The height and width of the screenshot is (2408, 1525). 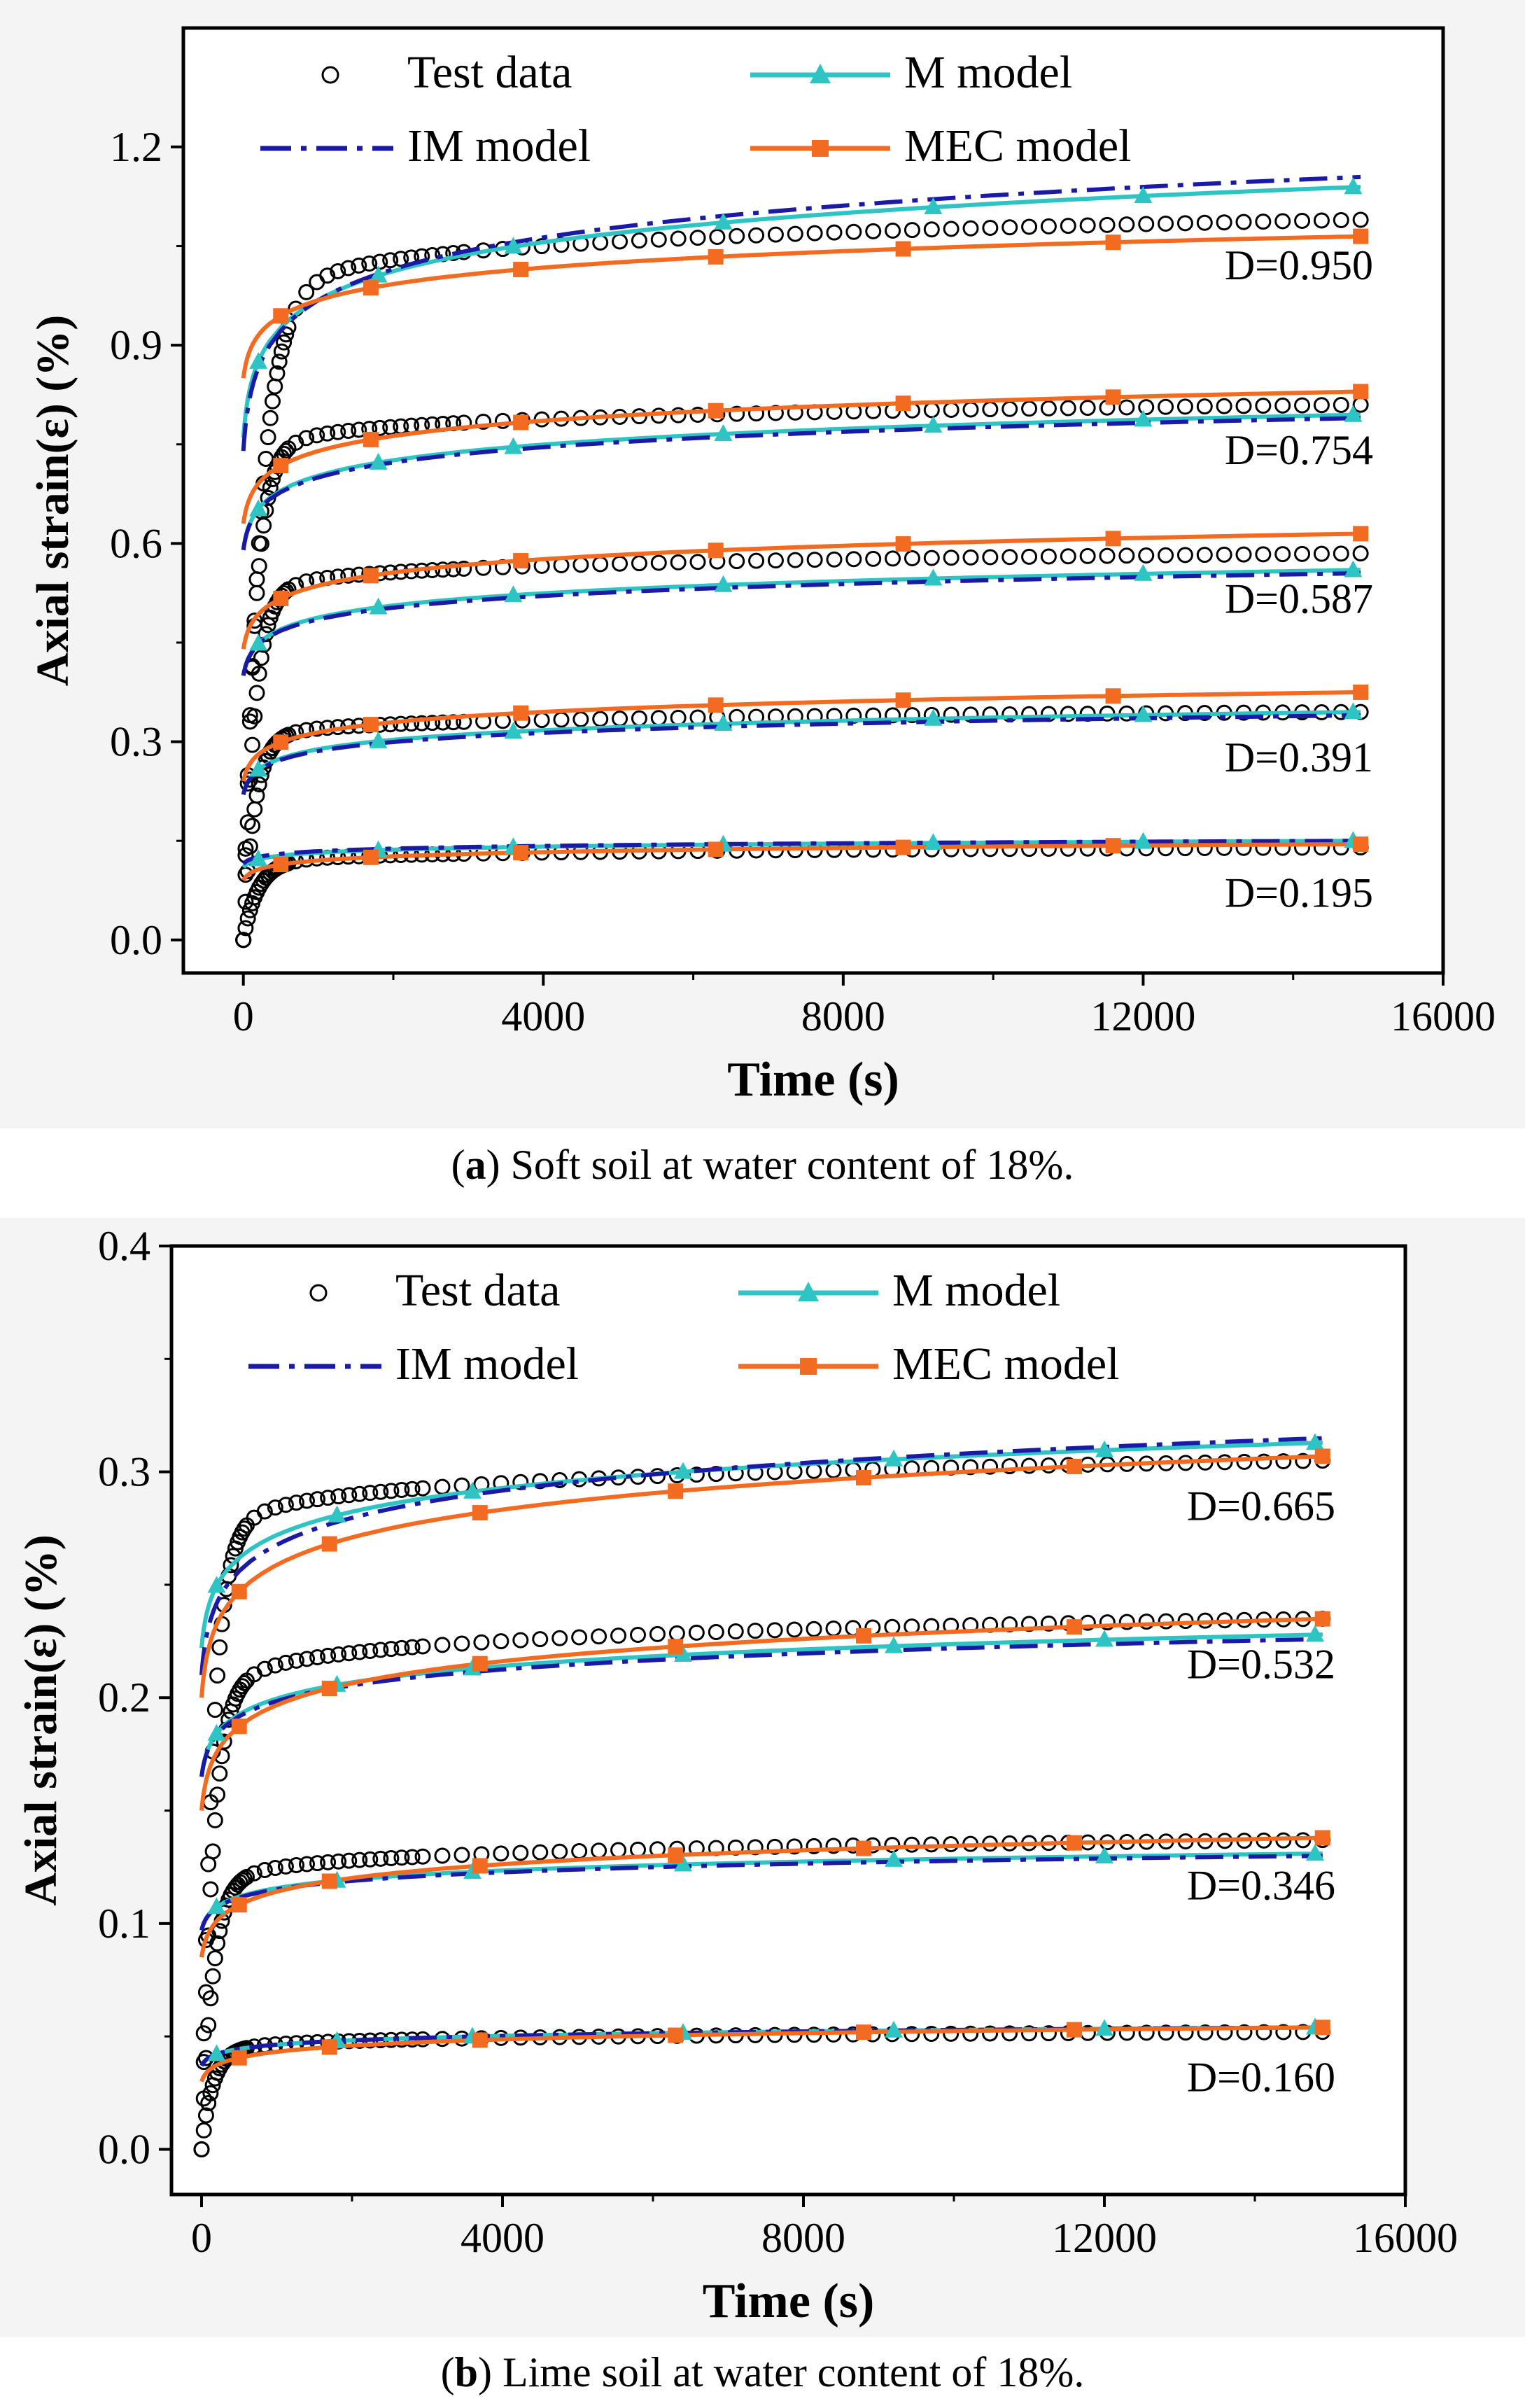 What do you see at coordinates (499, 146) in the screenshot?
I see `legend-im-label: IM model` at bounding box center [499, 146].